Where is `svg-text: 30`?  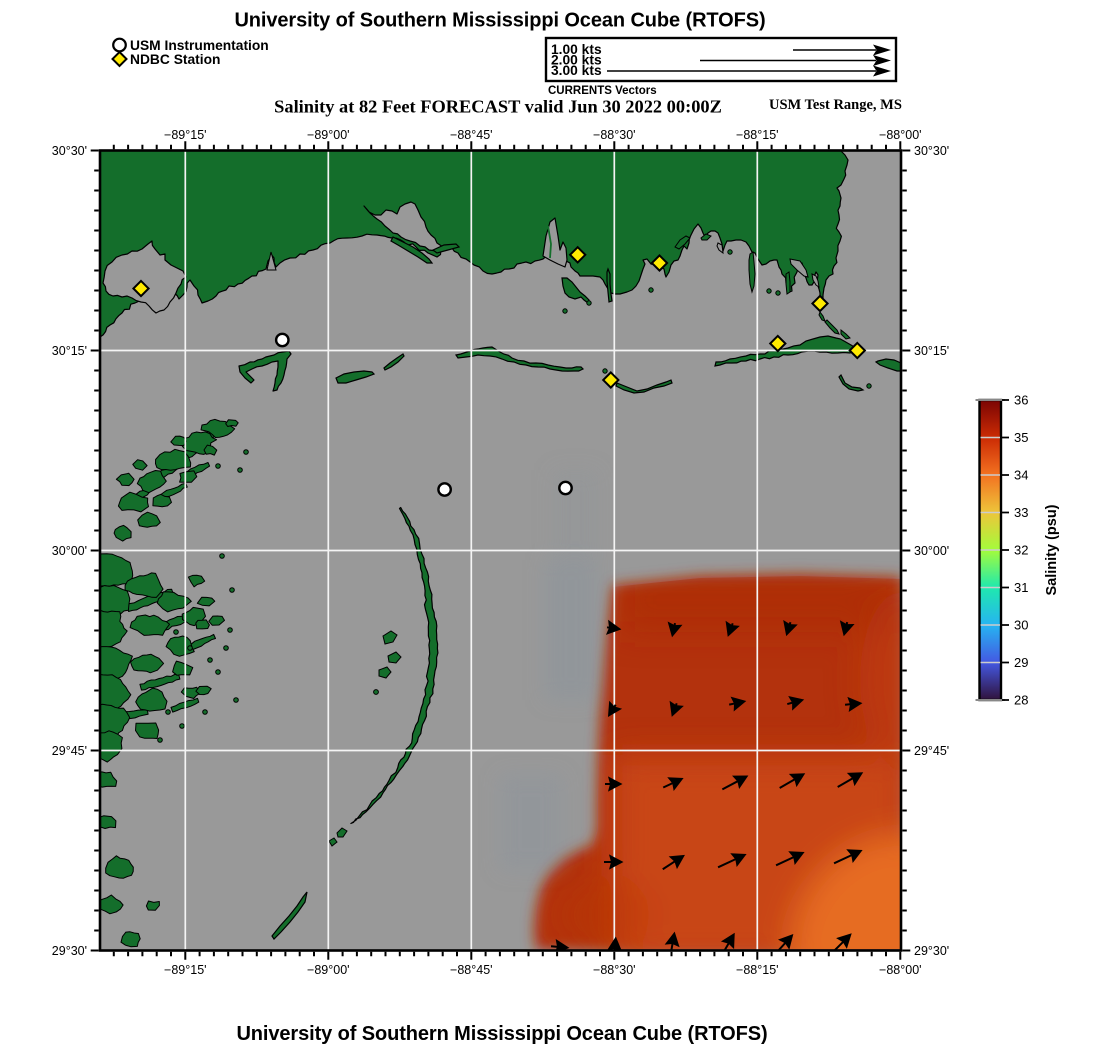 svg-text: 30 is located at coordinates (1021, 625).